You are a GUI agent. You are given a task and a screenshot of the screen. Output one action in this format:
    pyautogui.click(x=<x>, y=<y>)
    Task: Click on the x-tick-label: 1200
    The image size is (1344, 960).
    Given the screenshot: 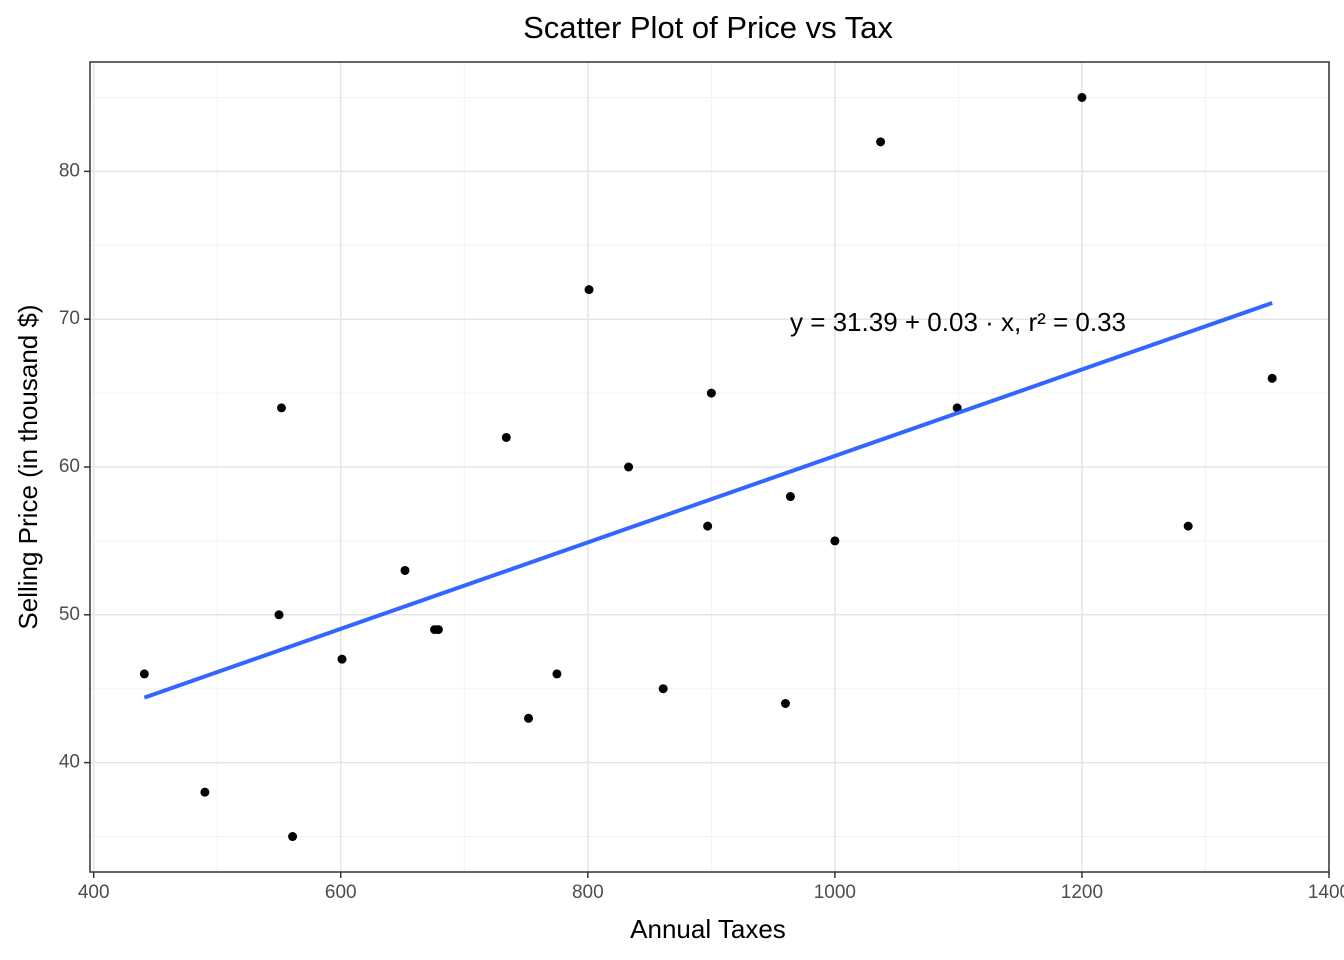 What is the action you would take?
    pyautogui.click(x=1082, y=892)
    